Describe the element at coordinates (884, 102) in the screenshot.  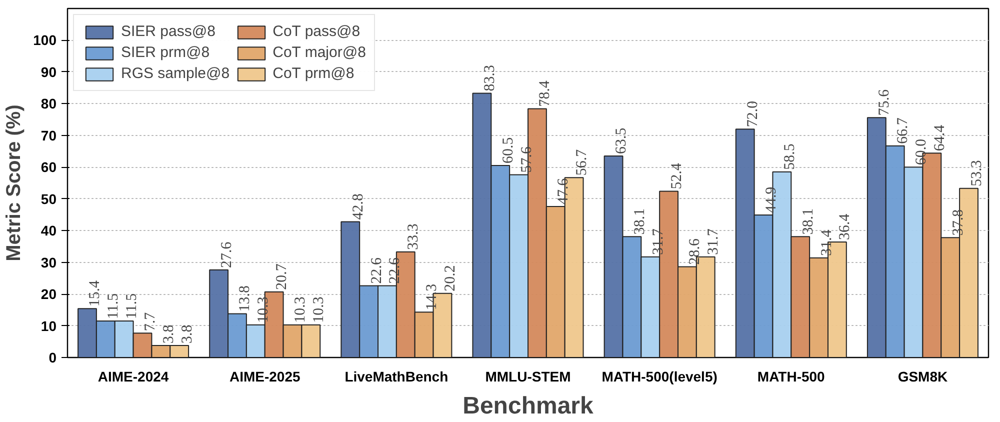
I see `data-label: 75.6` at that location.